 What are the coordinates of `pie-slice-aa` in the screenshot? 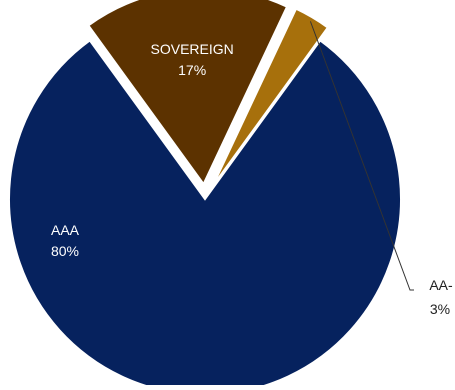 It's located at (270, 97).